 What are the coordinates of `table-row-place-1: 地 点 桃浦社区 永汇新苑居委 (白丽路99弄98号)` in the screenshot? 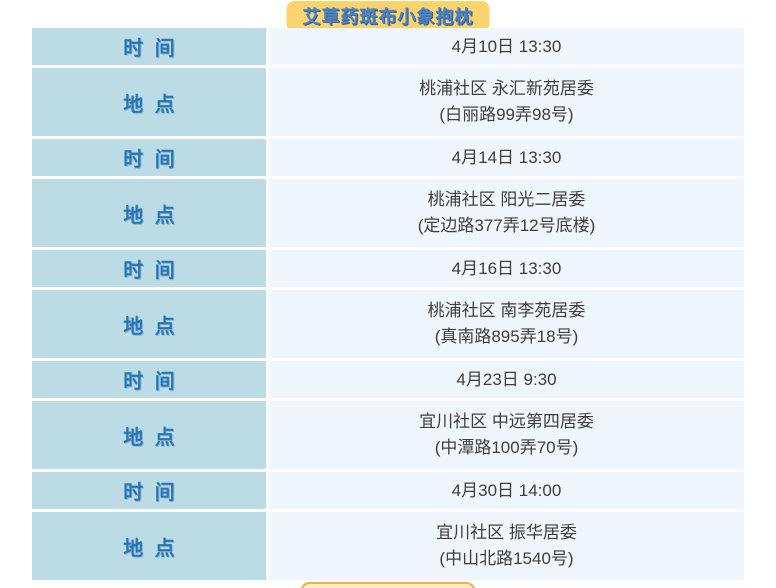 It's located at (388, 102).